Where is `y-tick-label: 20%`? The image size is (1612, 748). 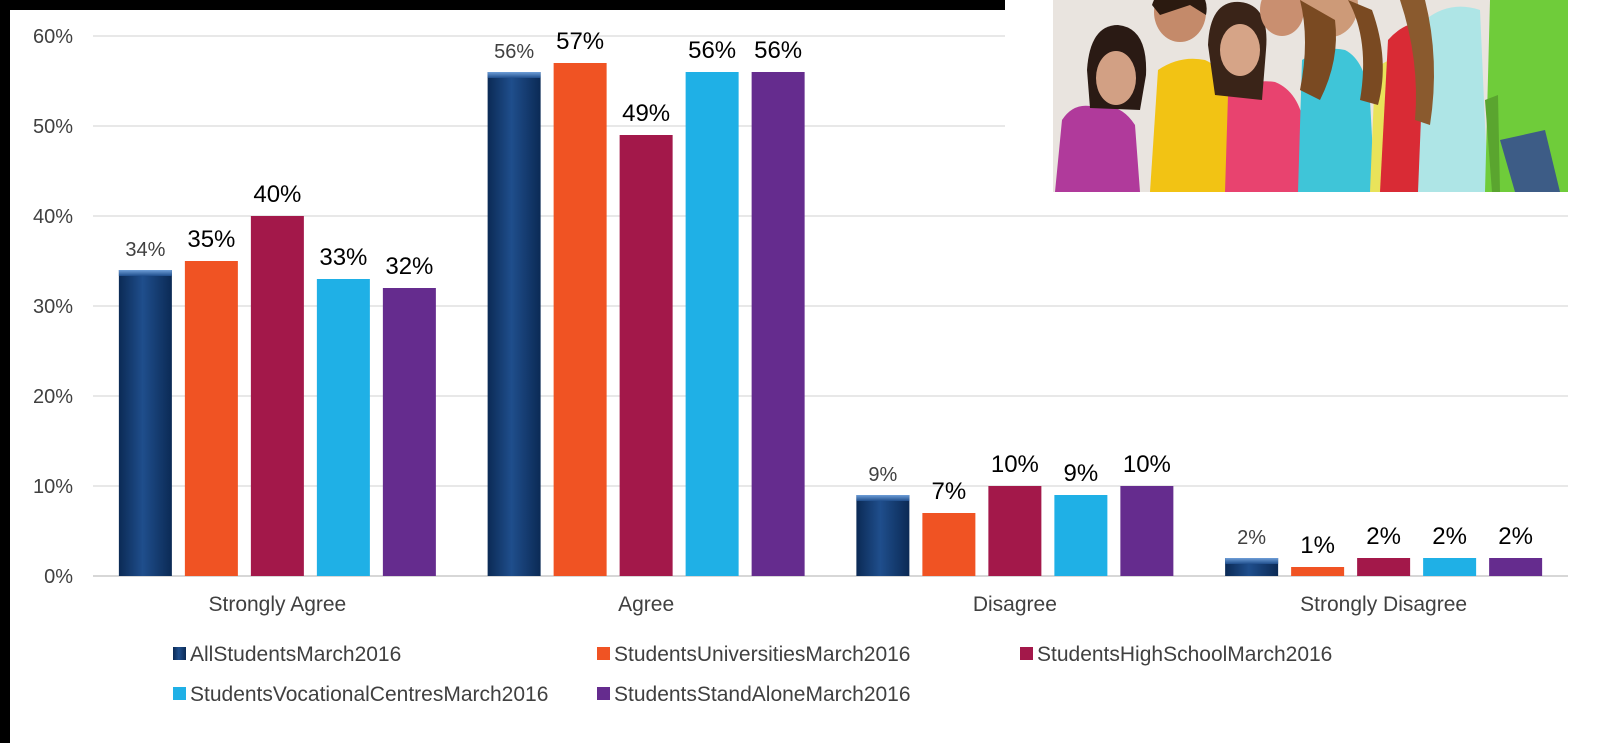 y-tick-label: 20% is located at coordinates (53, 397).